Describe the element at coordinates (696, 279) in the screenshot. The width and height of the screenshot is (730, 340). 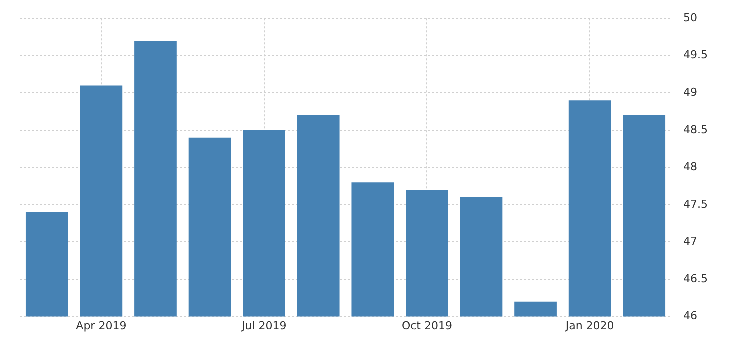
I see `y-tick-label: 46.5` at that location.